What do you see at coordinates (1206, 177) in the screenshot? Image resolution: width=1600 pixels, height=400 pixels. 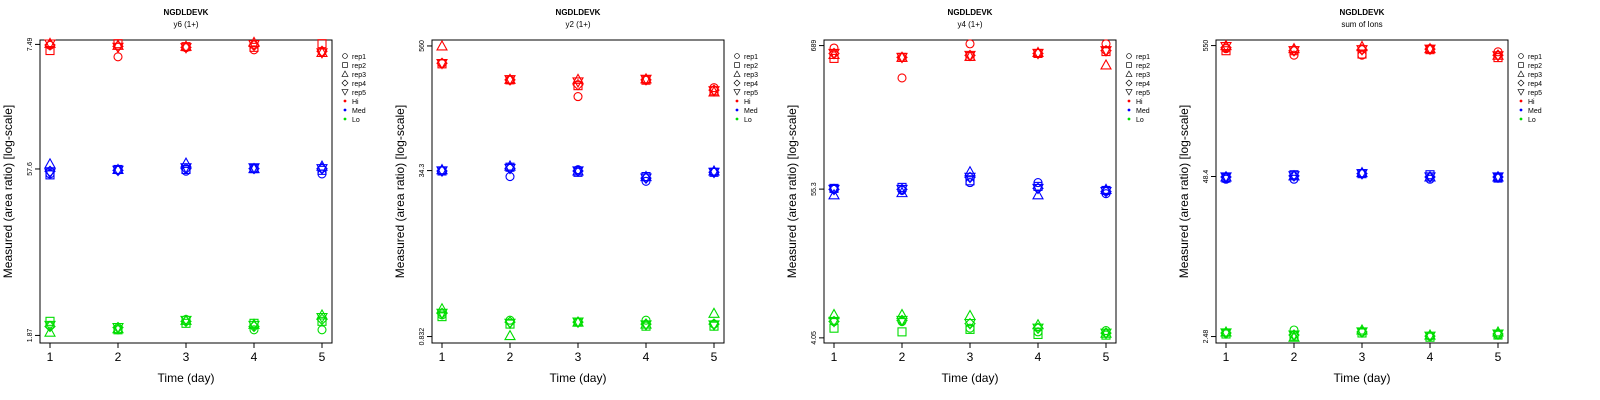 I see `y-tick-label: 48.4` at bounding box center [1206, 177].